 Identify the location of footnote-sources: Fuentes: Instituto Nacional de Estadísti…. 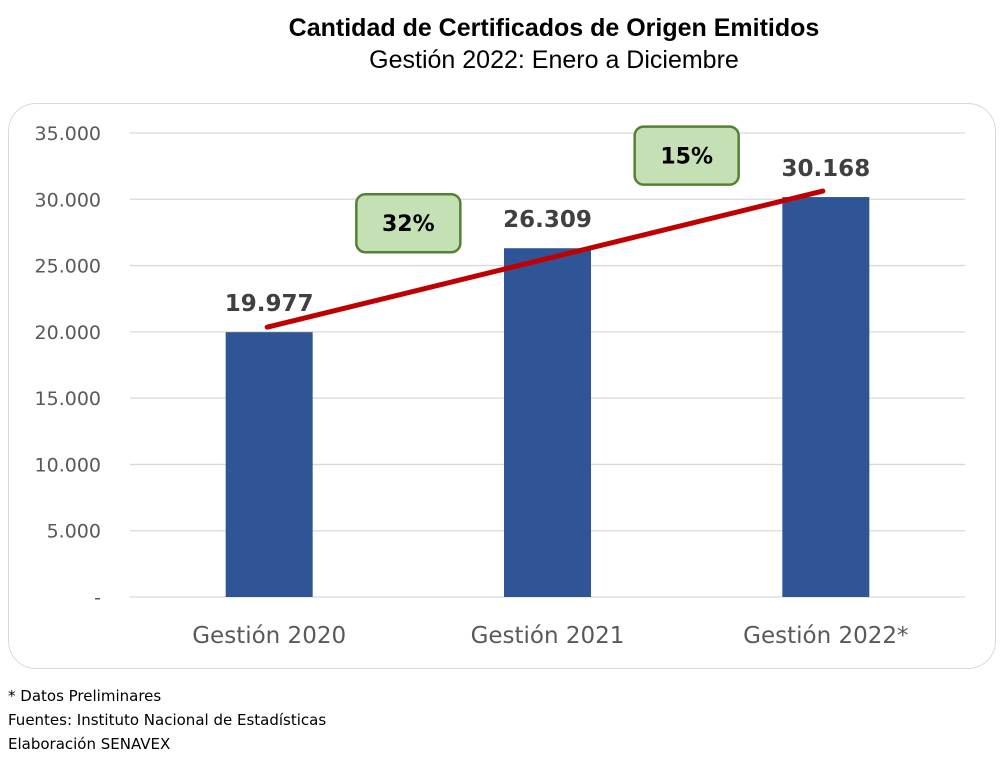
(167, 720).